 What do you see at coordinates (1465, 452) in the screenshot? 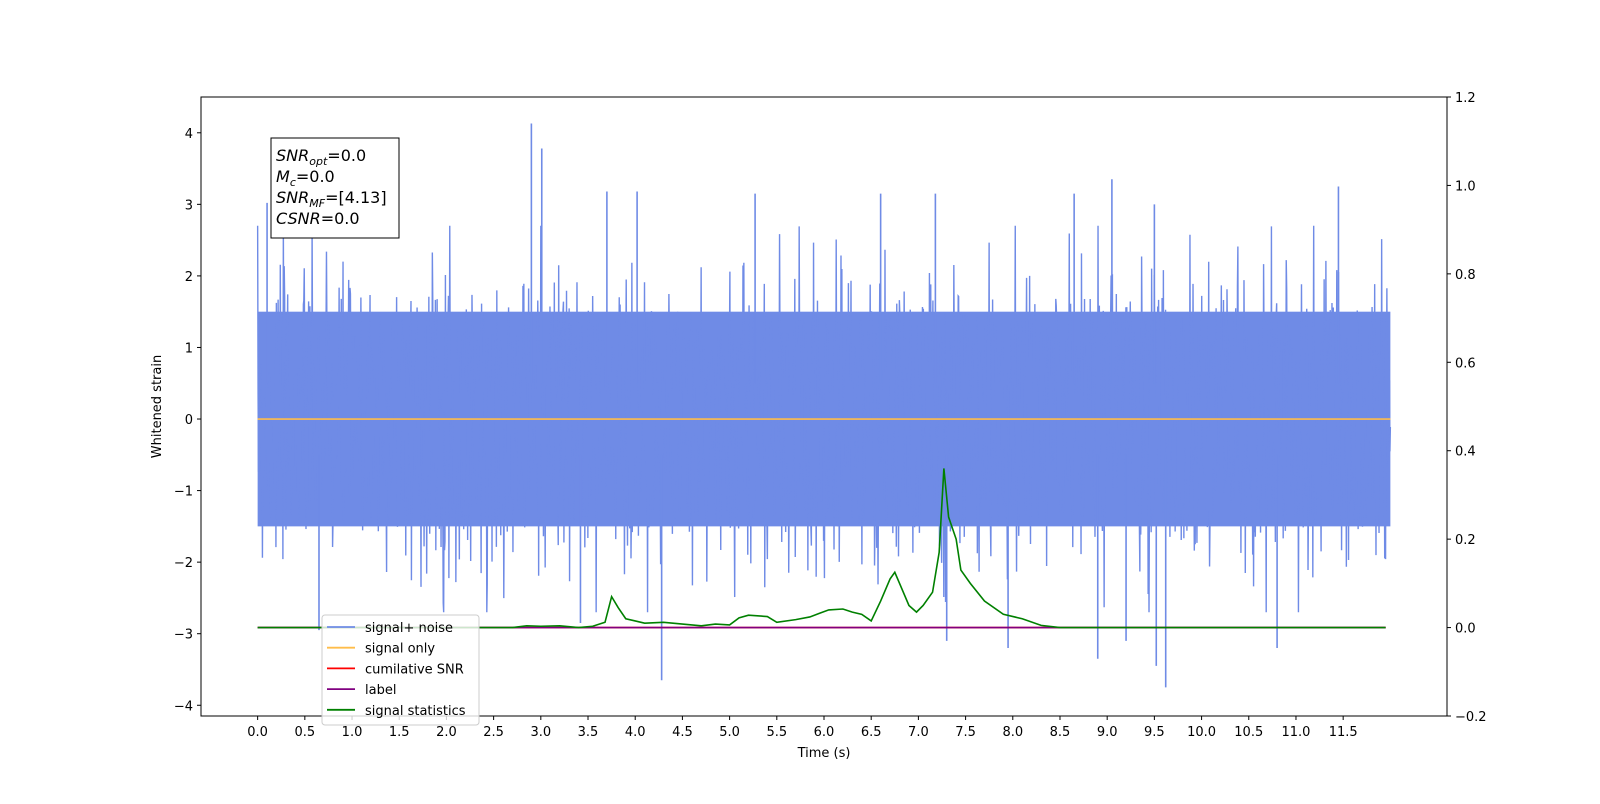
I see `y-right-tick-label: 0.4` at bounding box center [1465, 452].